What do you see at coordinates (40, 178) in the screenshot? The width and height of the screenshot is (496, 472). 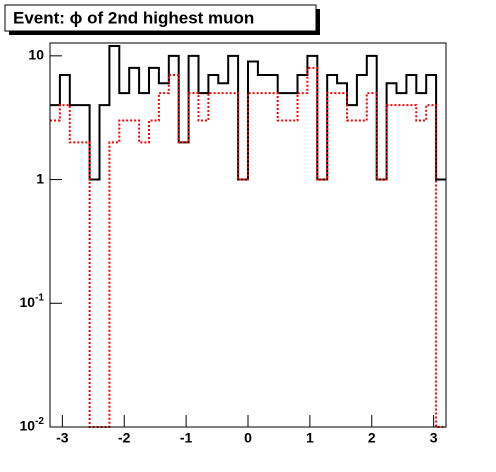 I see `y-tick-label: 1` at bounding box center [40, 178].